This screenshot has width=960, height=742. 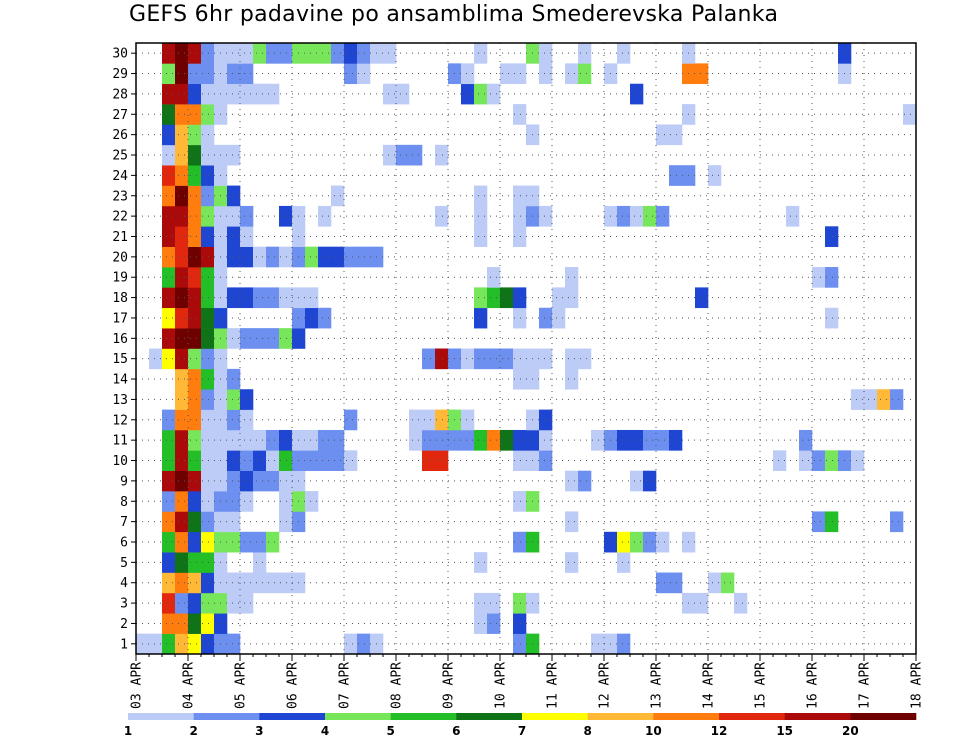 I want to click on legend-label: 6, so click(x=456, y=731).